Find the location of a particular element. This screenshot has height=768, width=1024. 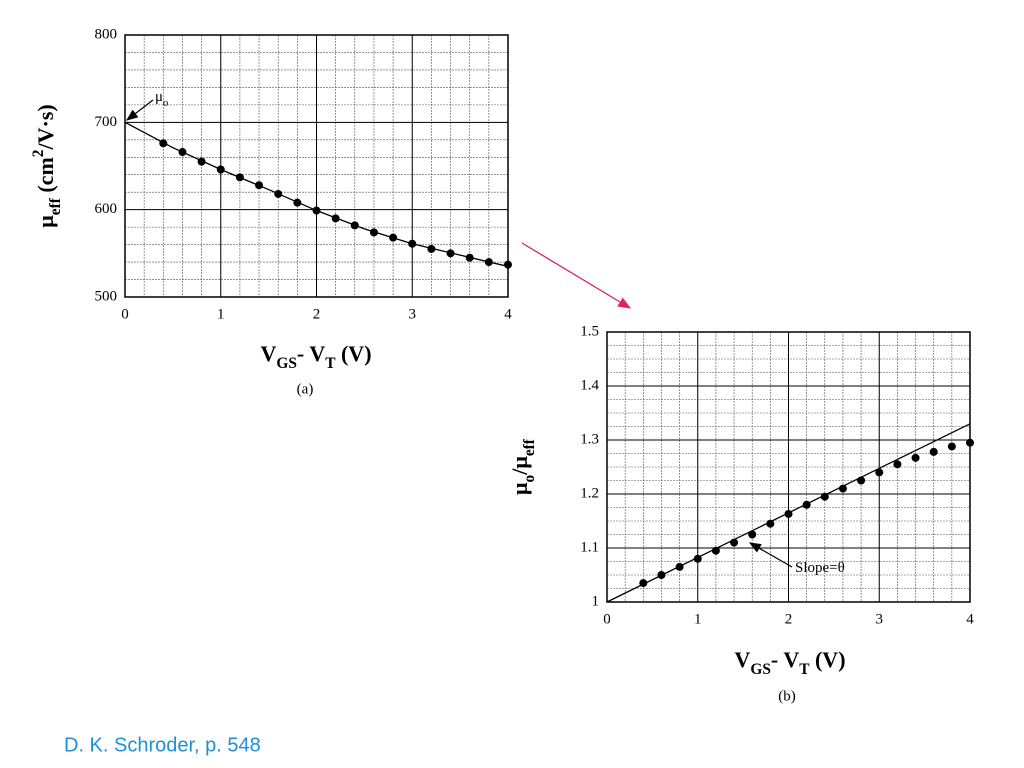

caption: (b) is located at coordinates (787, 696).